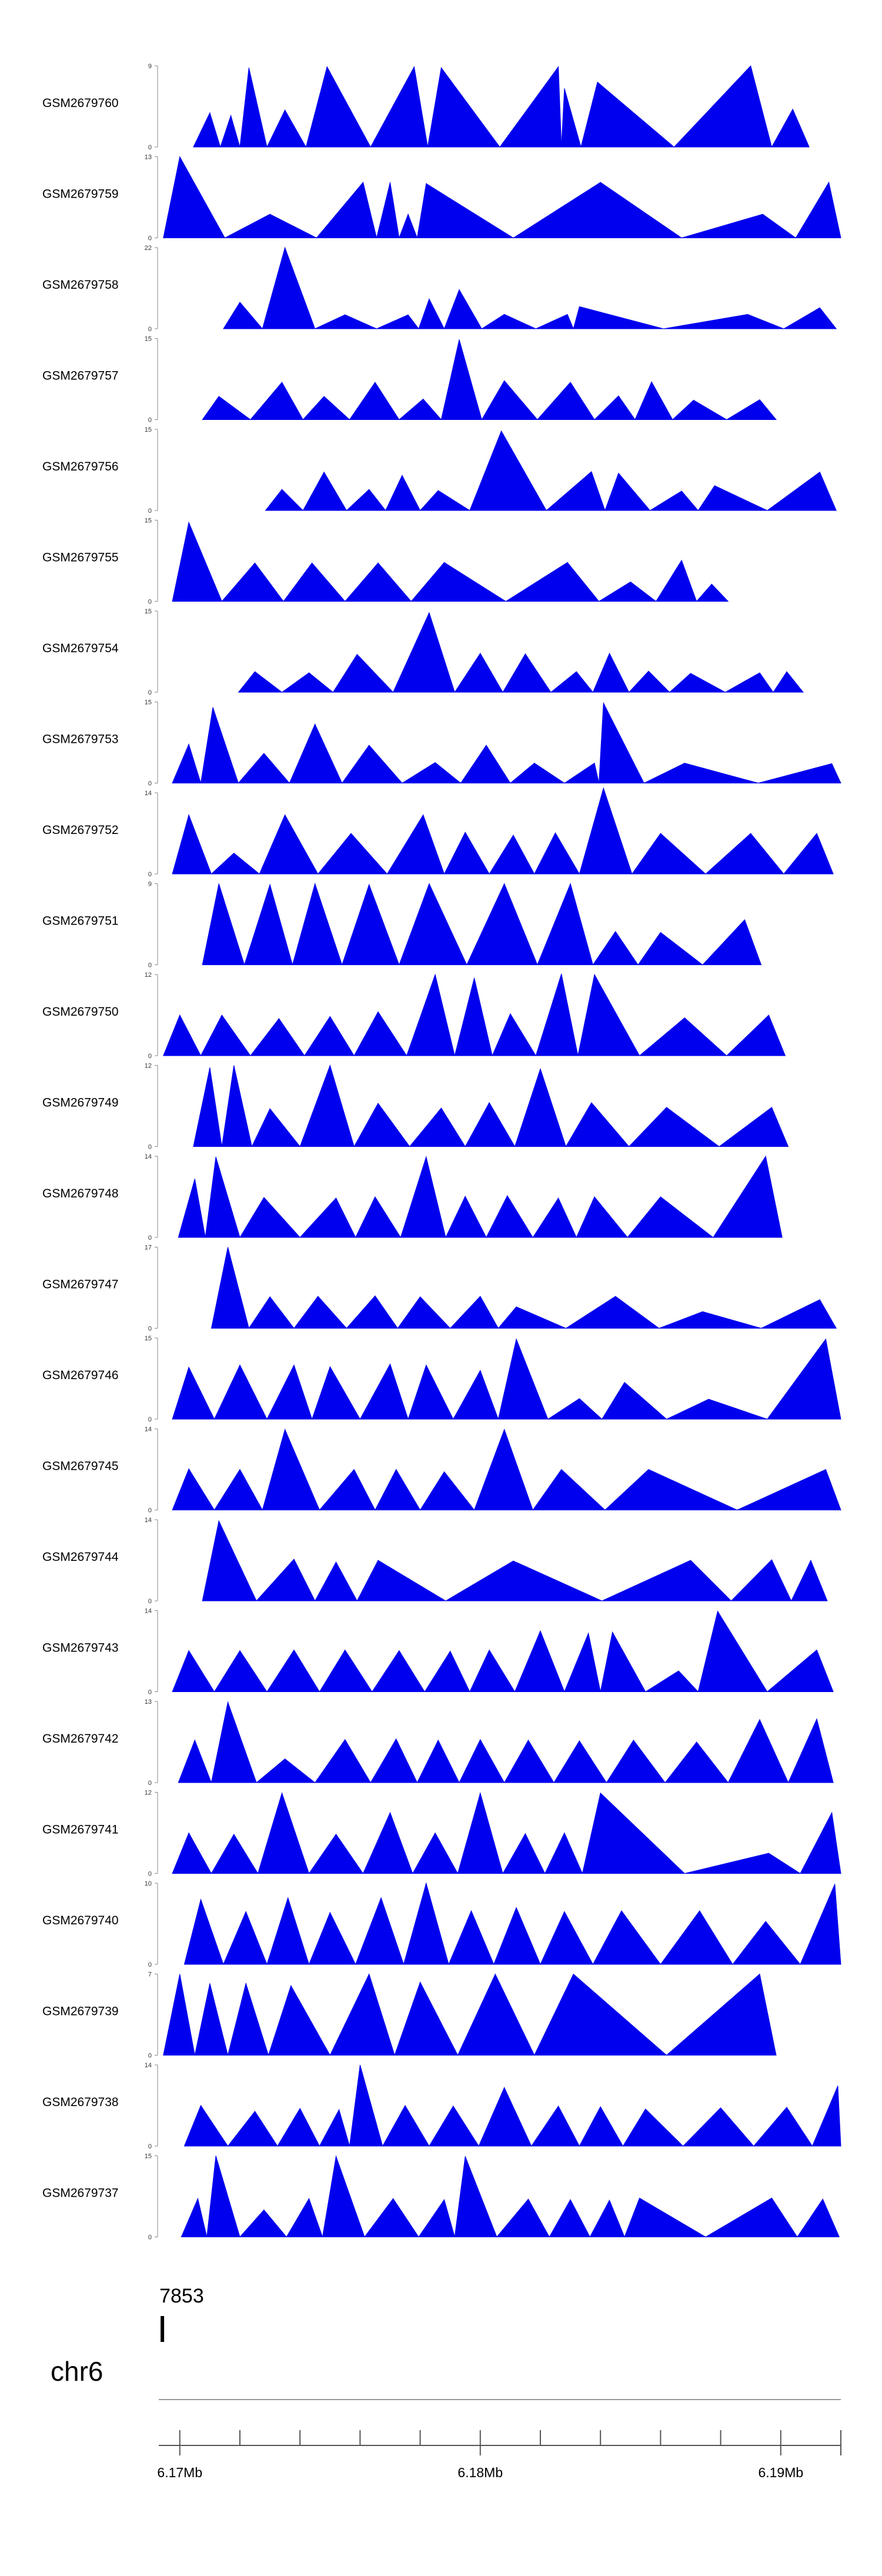  What do you see at coordinates (80, 1375) in the screenshot?
I see `track-label: GSM2679746` at bounding box center [80, 1375].